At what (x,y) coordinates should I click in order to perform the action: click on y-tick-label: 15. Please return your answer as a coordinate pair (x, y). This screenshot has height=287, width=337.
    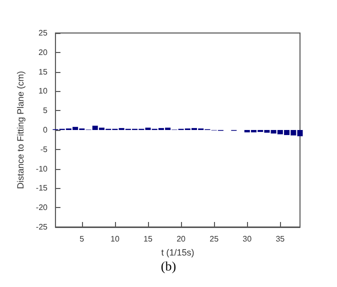
    Looking at the image, I should click on (43, 71).